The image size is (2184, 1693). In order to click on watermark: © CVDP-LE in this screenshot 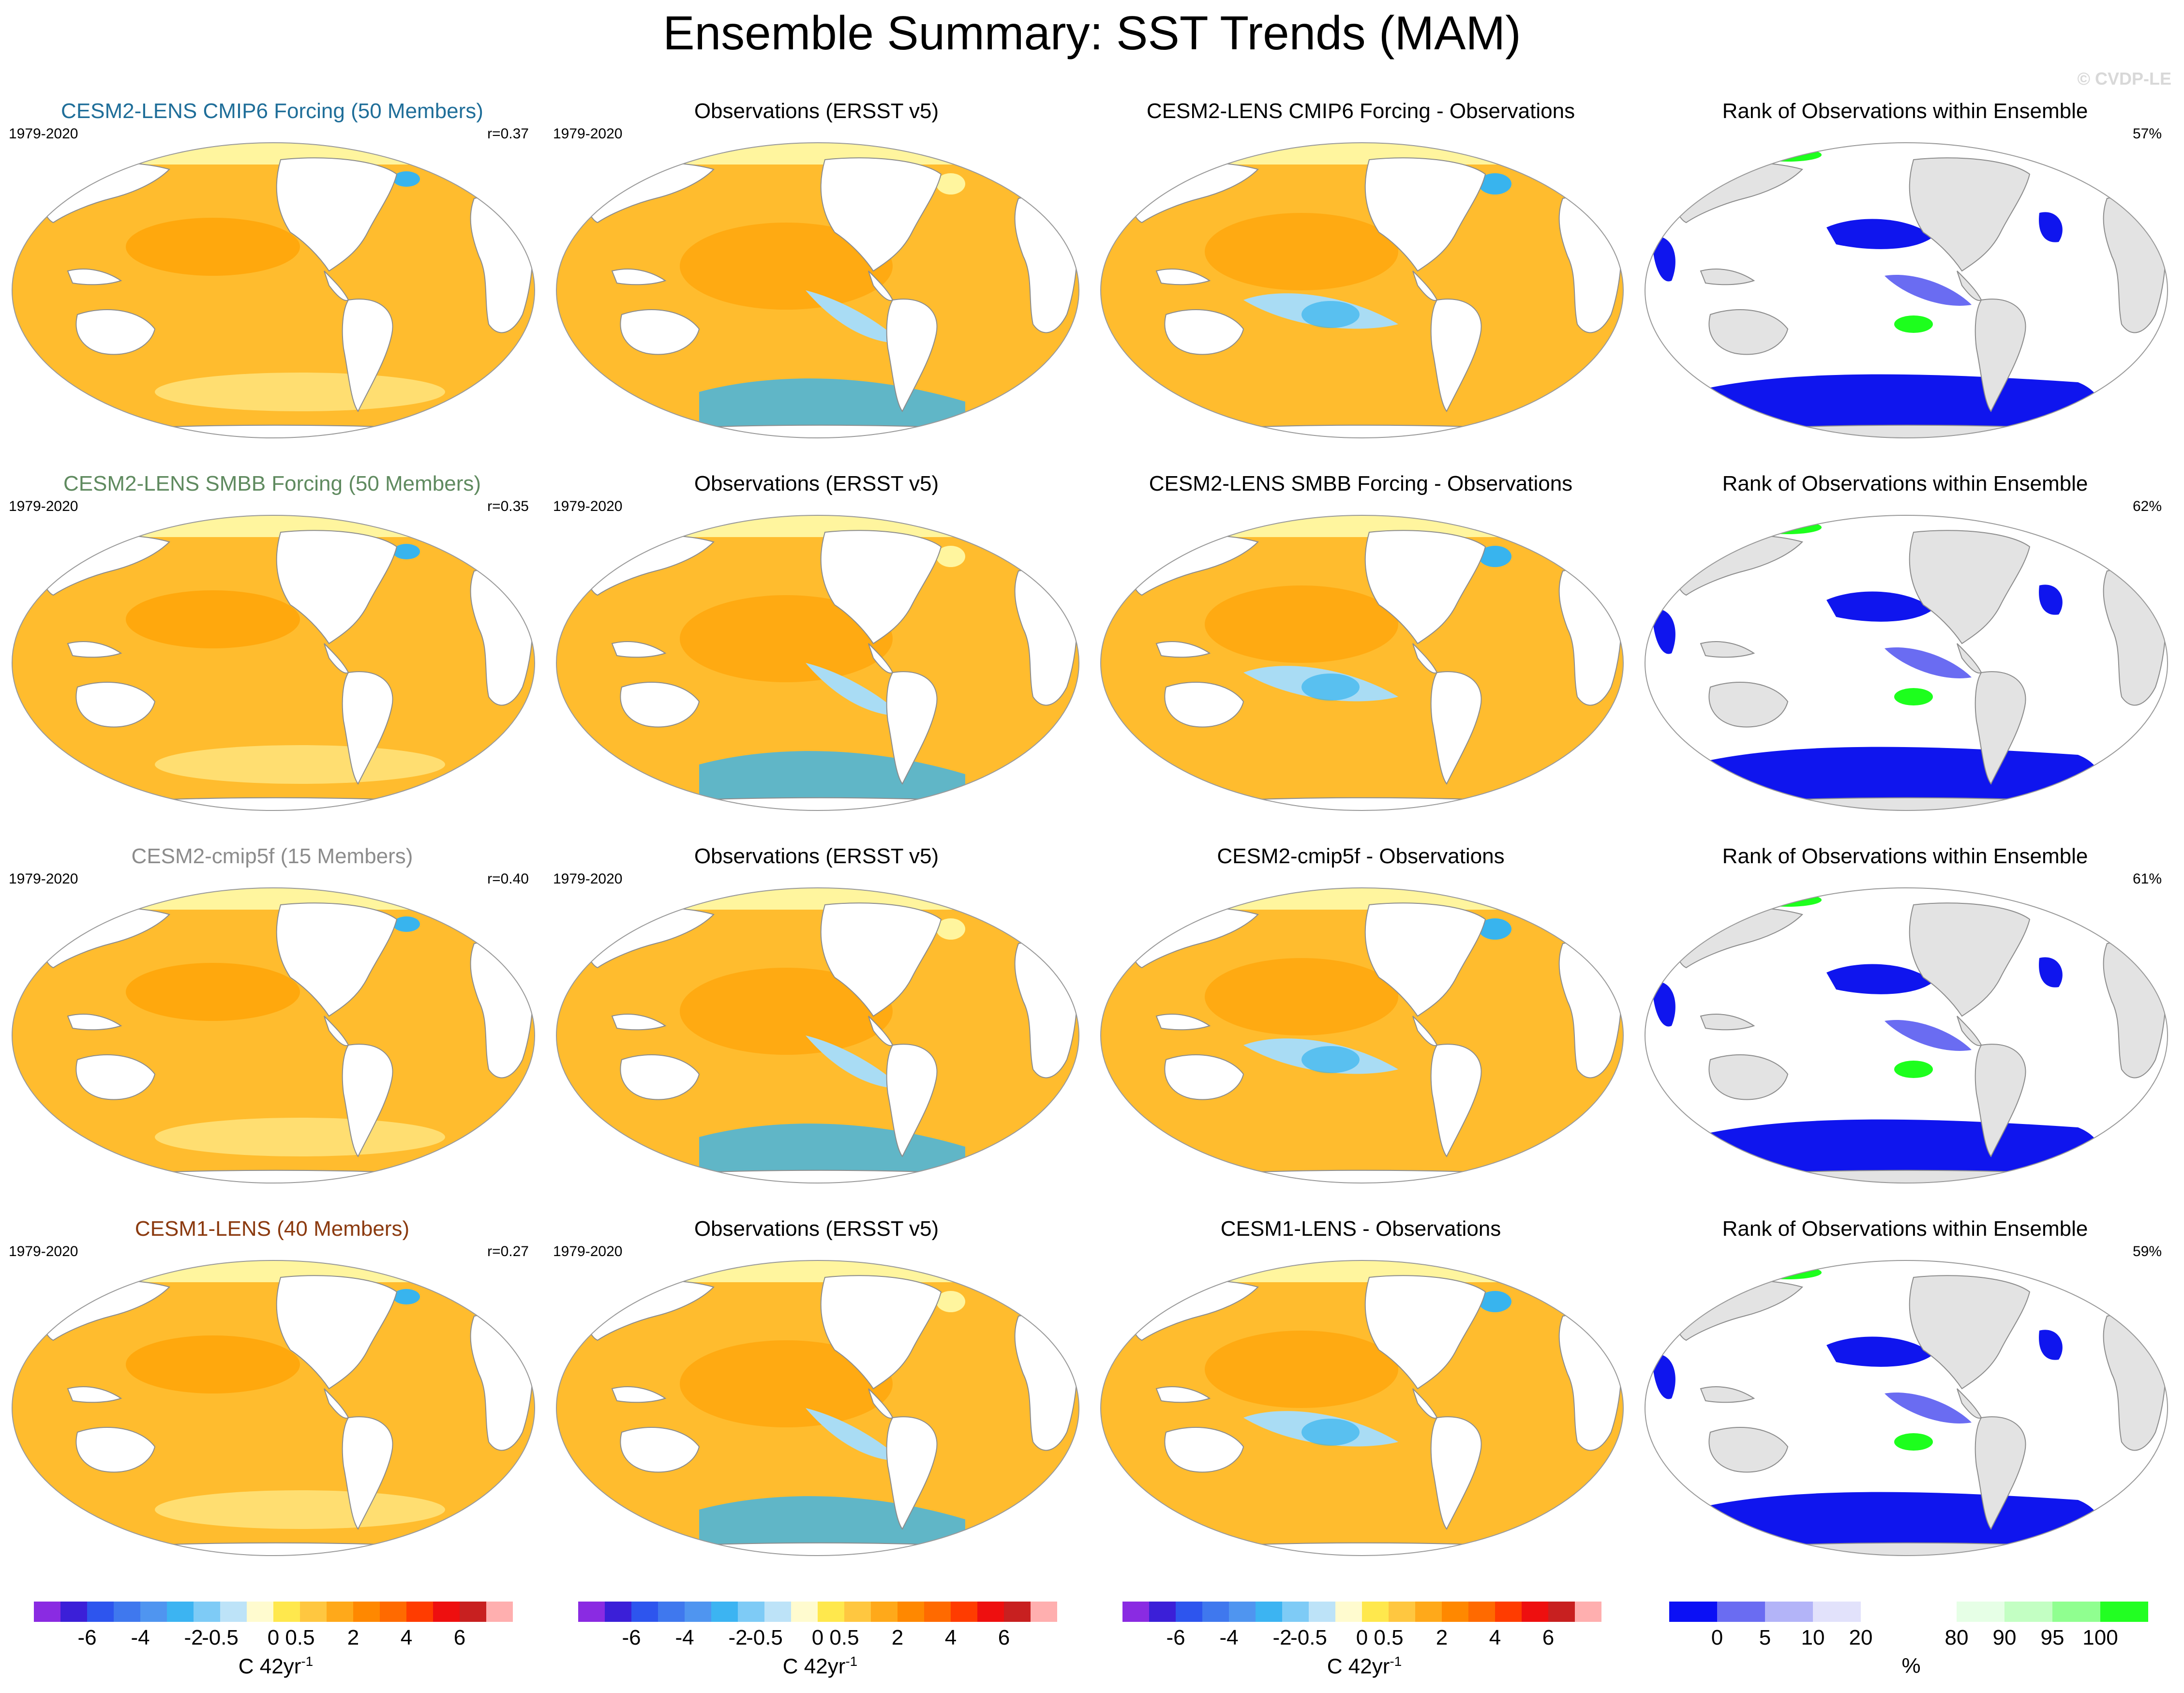, I will do `click(2124, 79)`.